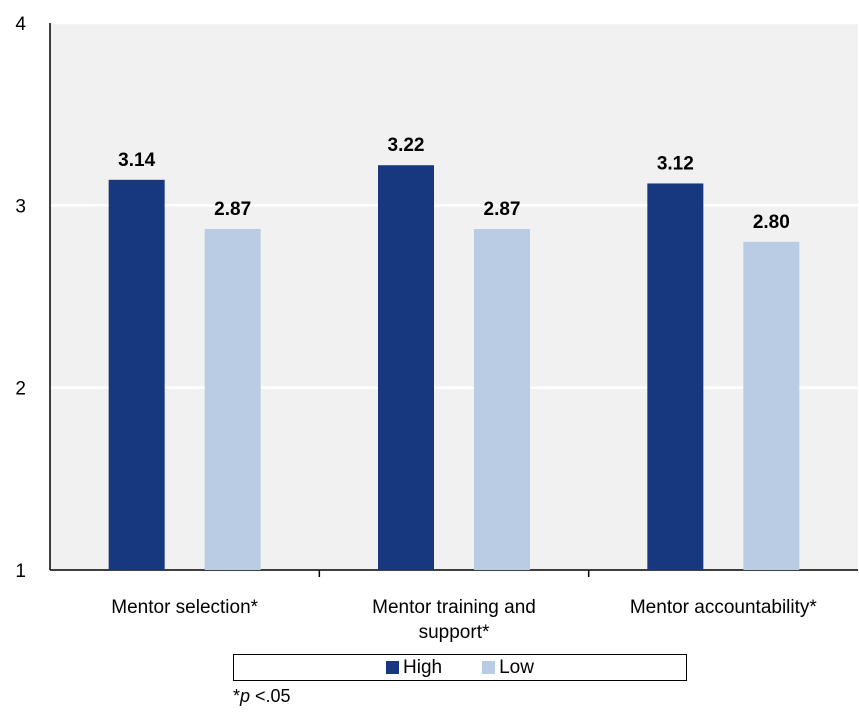  I want to click on y-tick-label: 4, so click(20, 24).